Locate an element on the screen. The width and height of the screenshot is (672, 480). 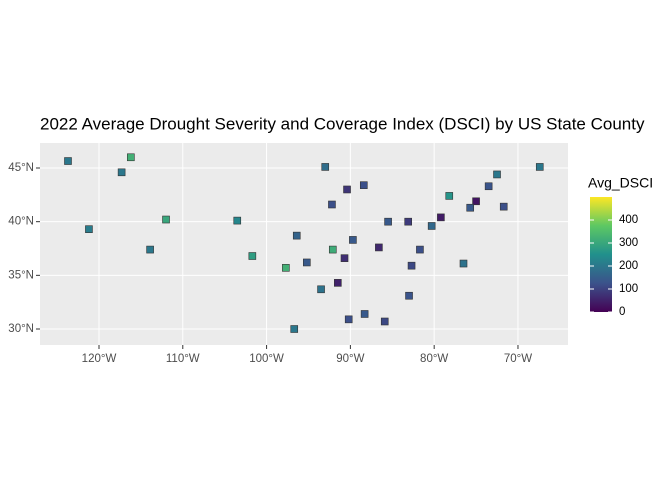
y-tick-label: 40°N is located at coordinates (21, 222).